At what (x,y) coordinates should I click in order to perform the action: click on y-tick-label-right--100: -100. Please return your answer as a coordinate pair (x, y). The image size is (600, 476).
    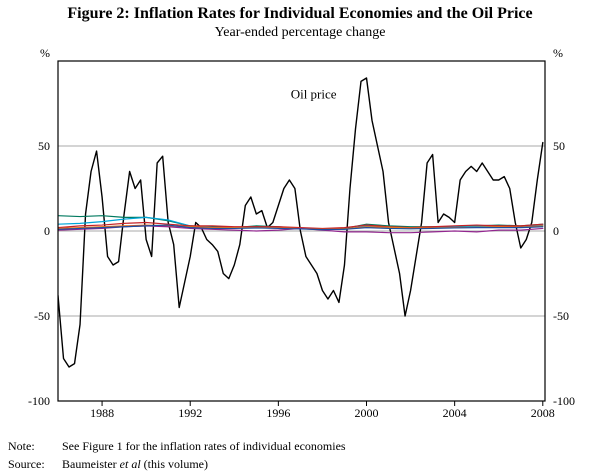
    Looking at the image, I should click on (564, 401).